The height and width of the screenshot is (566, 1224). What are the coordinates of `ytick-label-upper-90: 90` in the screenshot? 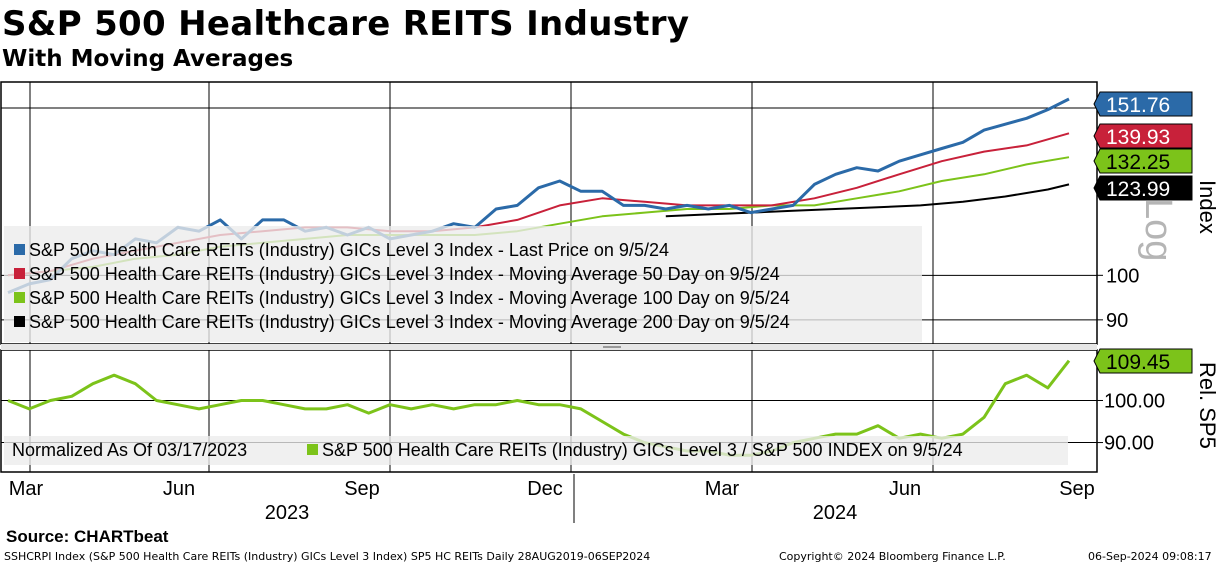 It's located at (1117, 321).